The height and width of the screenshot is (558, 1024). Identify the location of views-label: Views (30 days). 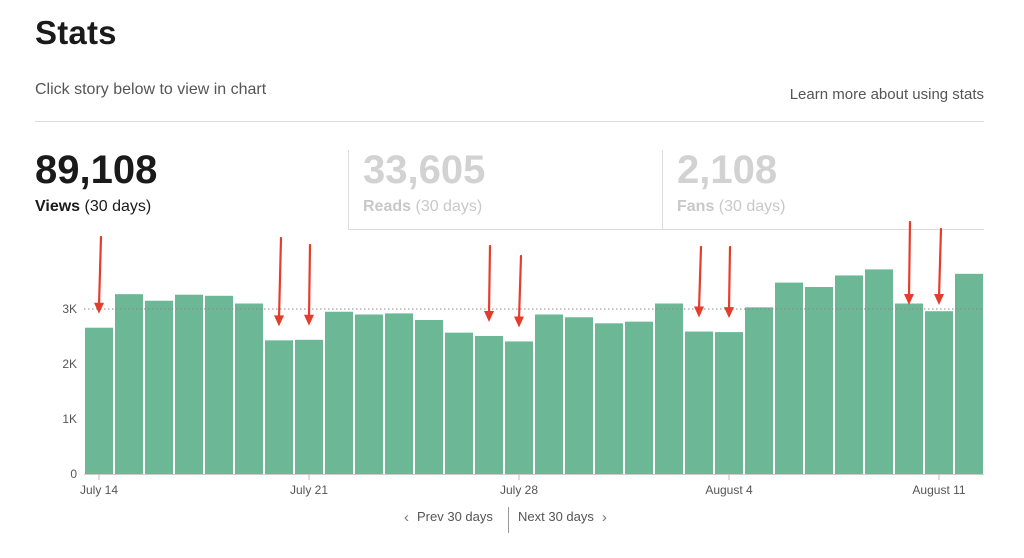
(93, 207).